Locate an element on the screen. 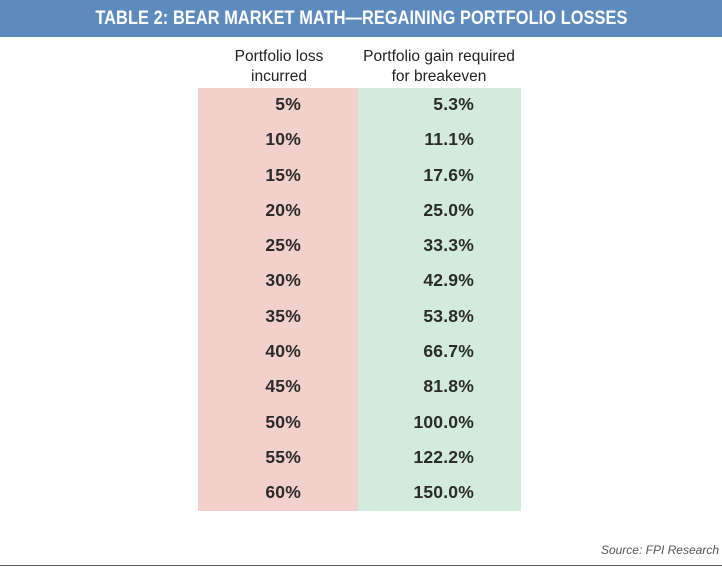  cell-gain: 25.0% is located at coordinates (448, 209).